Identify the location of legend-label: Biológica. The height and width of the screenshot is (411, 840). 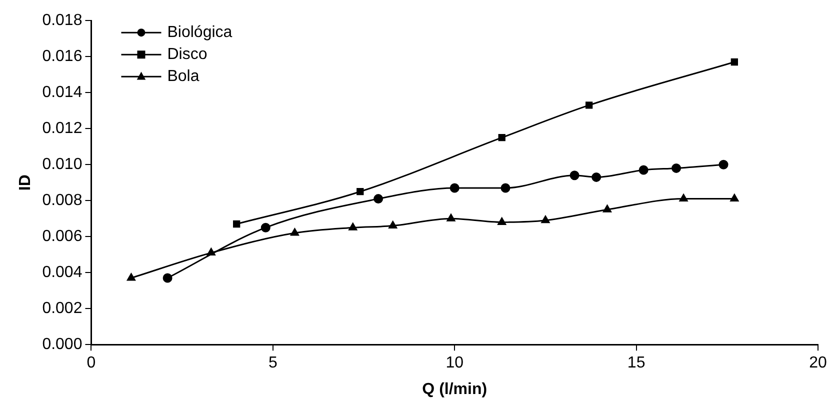
(199, 33).